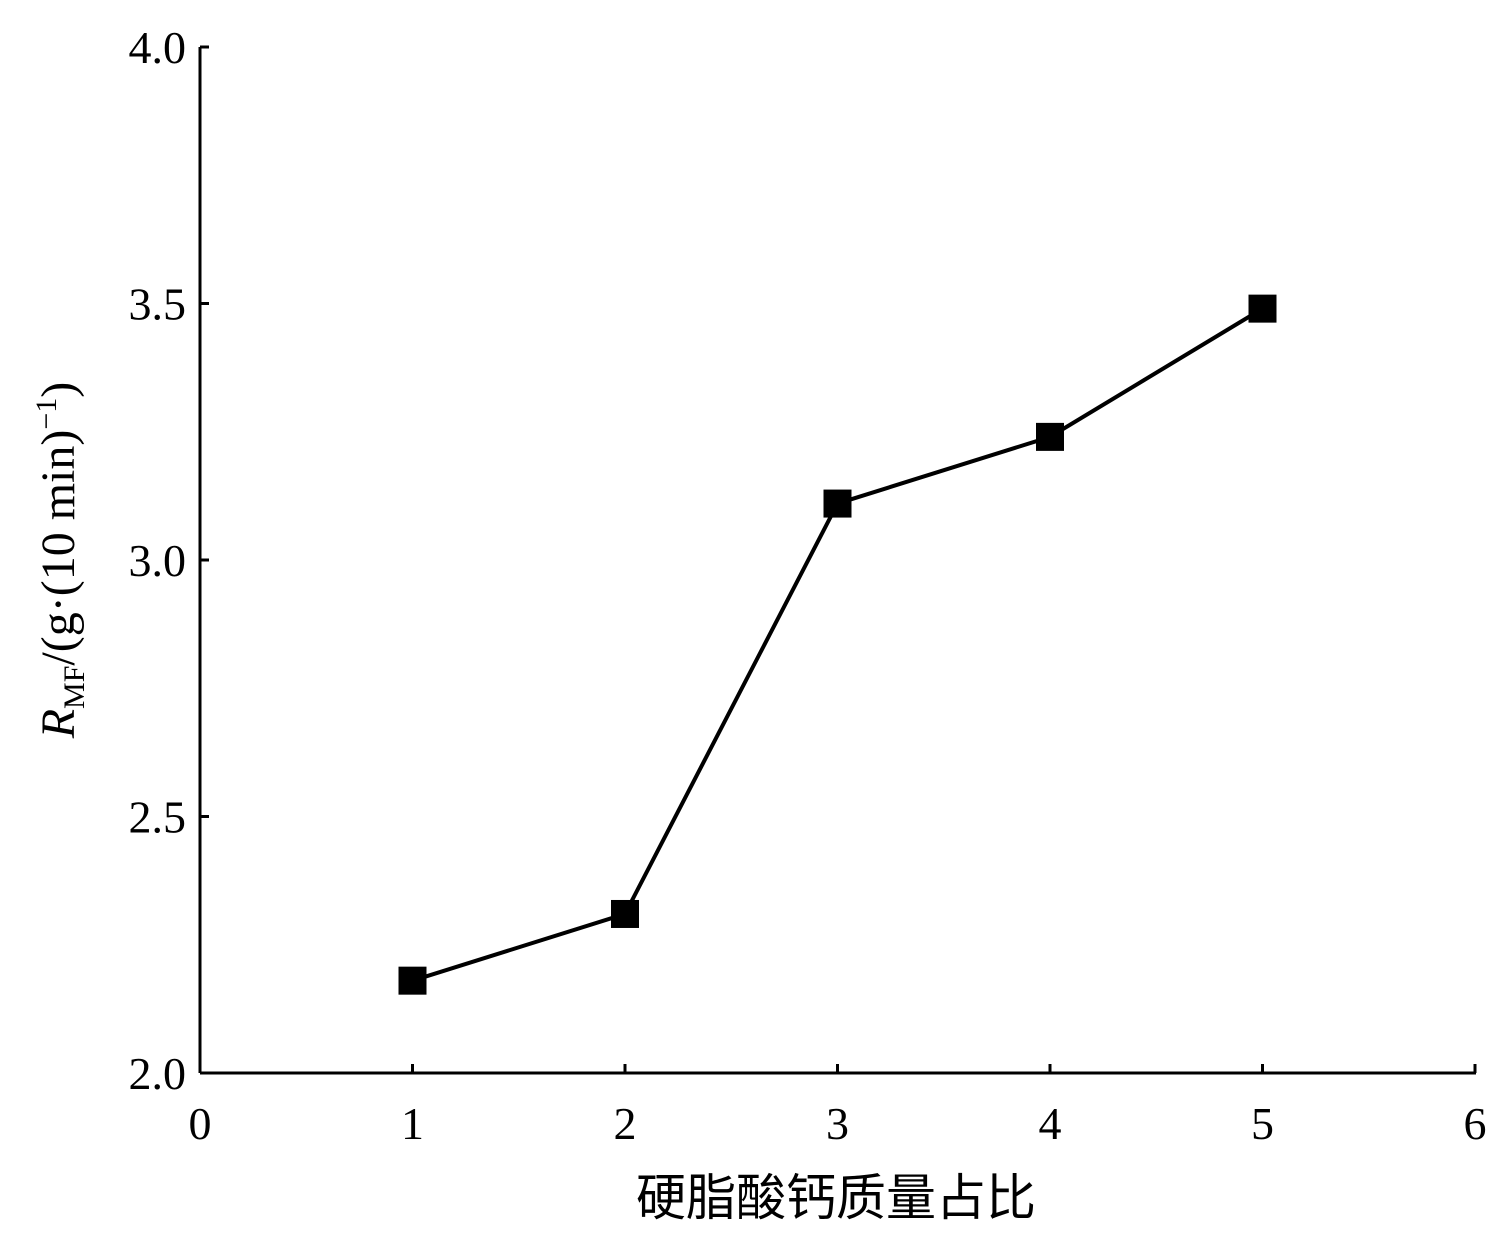  What do you see at coordinates (158, 47) in the screenshot?
I see `y-tick-label: 4.0` at bounding box center [158, 47].